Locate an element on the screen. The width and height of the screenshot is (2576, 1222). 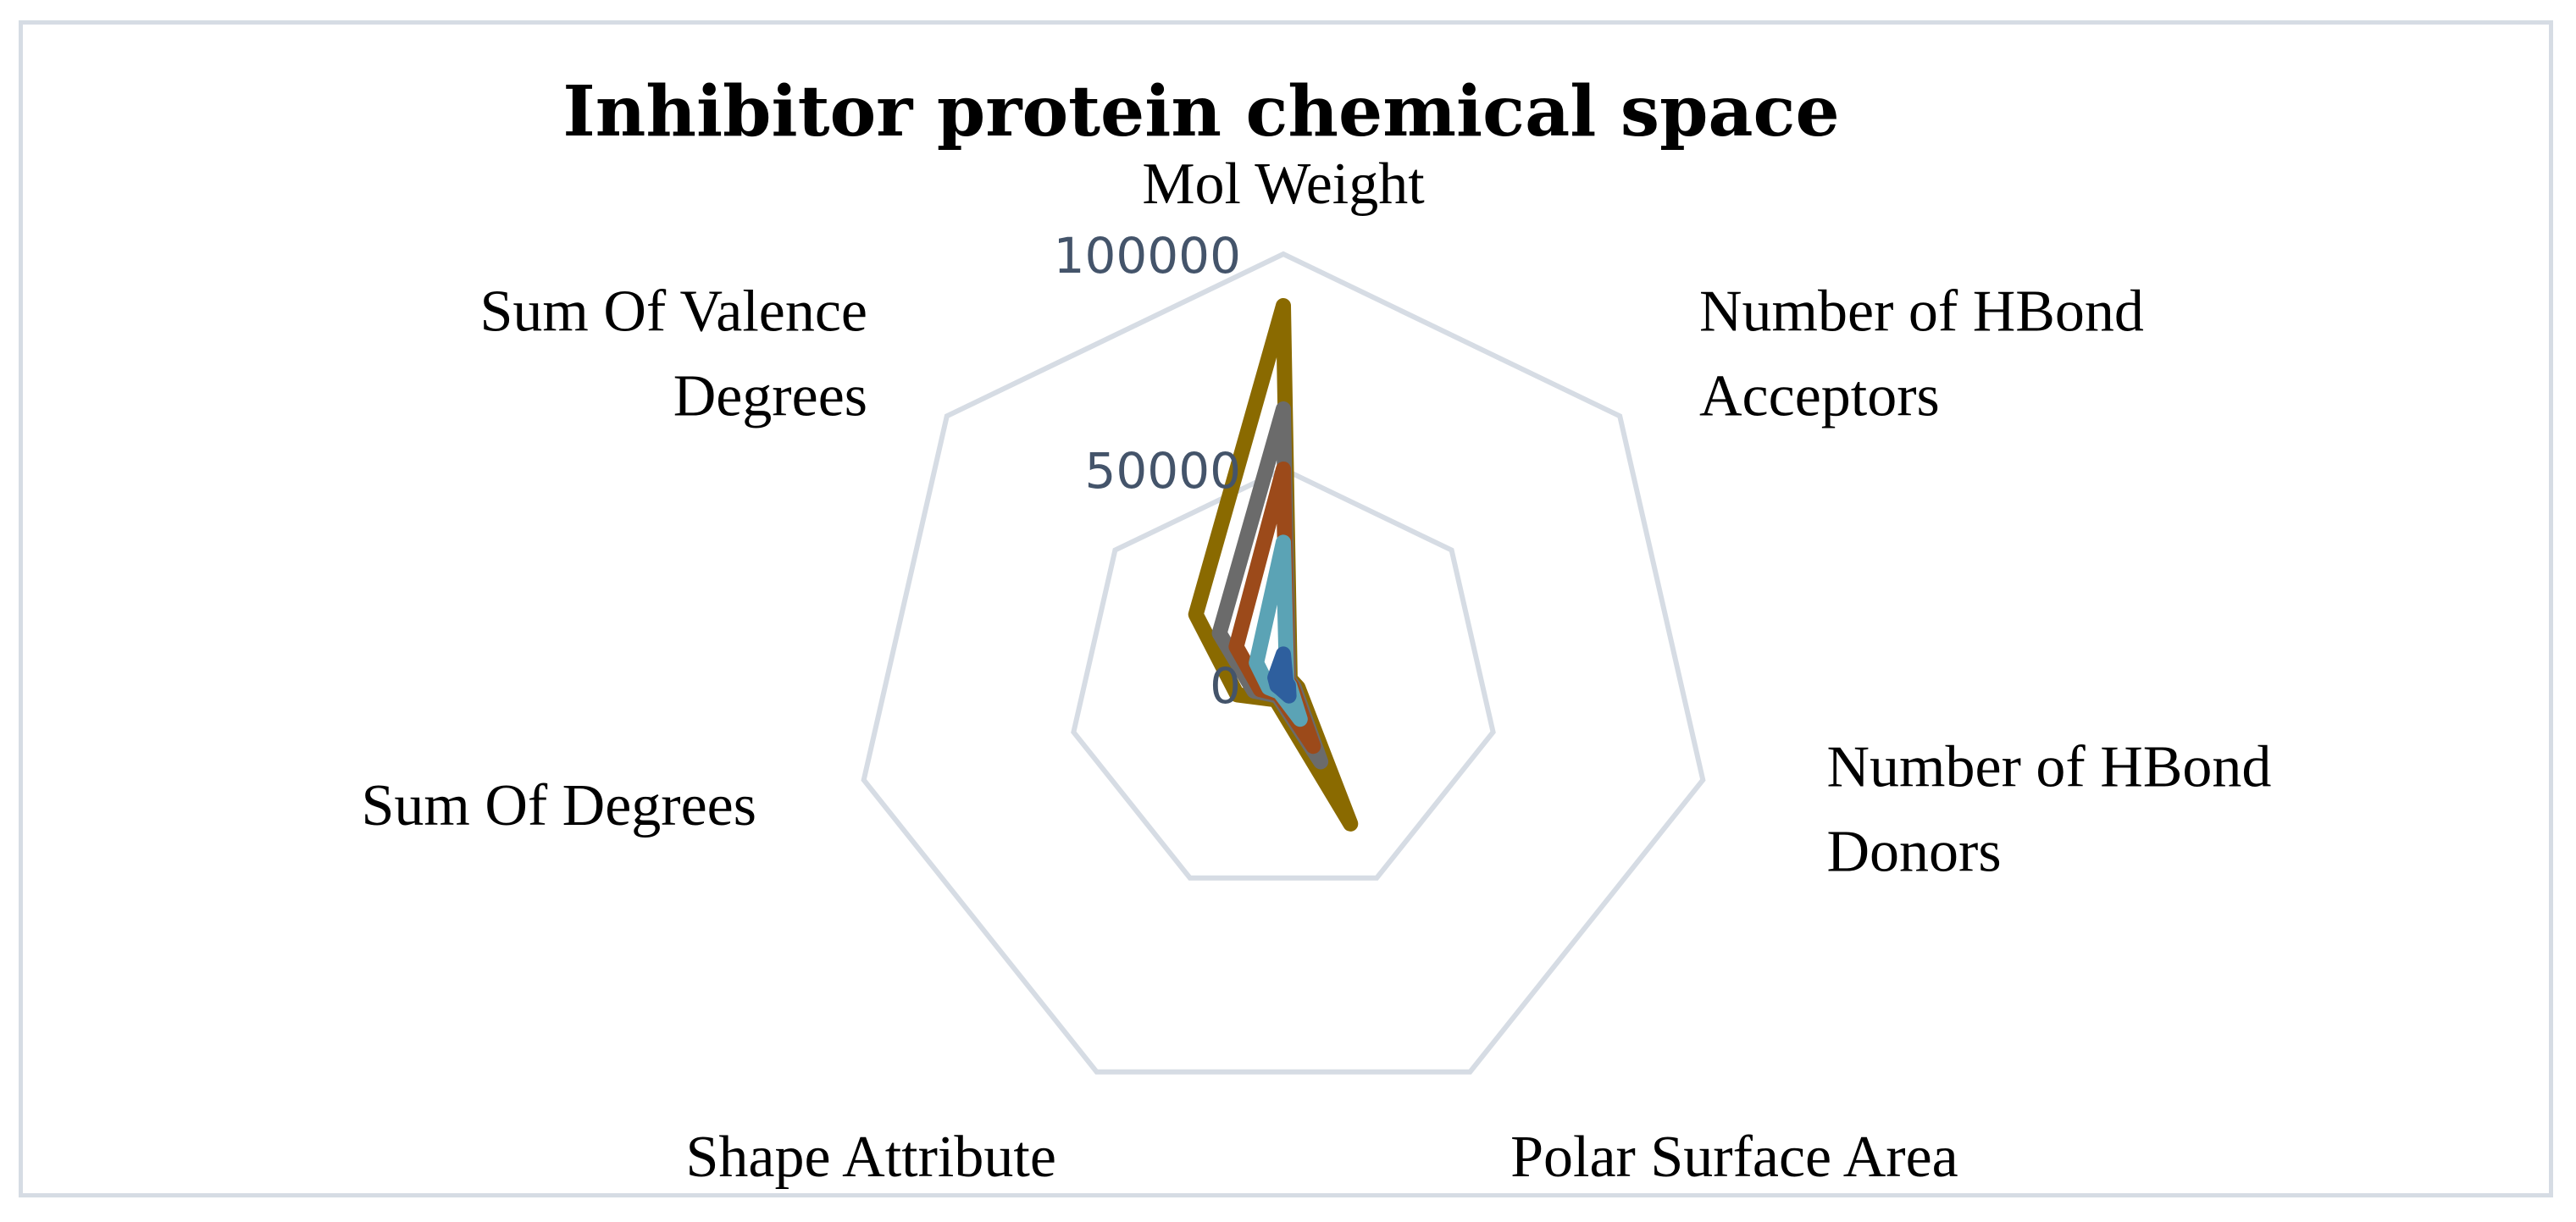
axis-label-1: Mol Weight is located at coordinates (1283, 184).